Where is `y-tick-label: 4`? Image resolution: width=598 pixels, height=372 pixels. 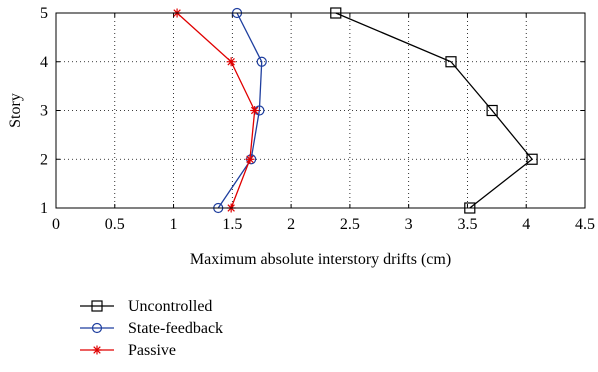 y-tick-label: 4 is located at coordinates (44, 62).